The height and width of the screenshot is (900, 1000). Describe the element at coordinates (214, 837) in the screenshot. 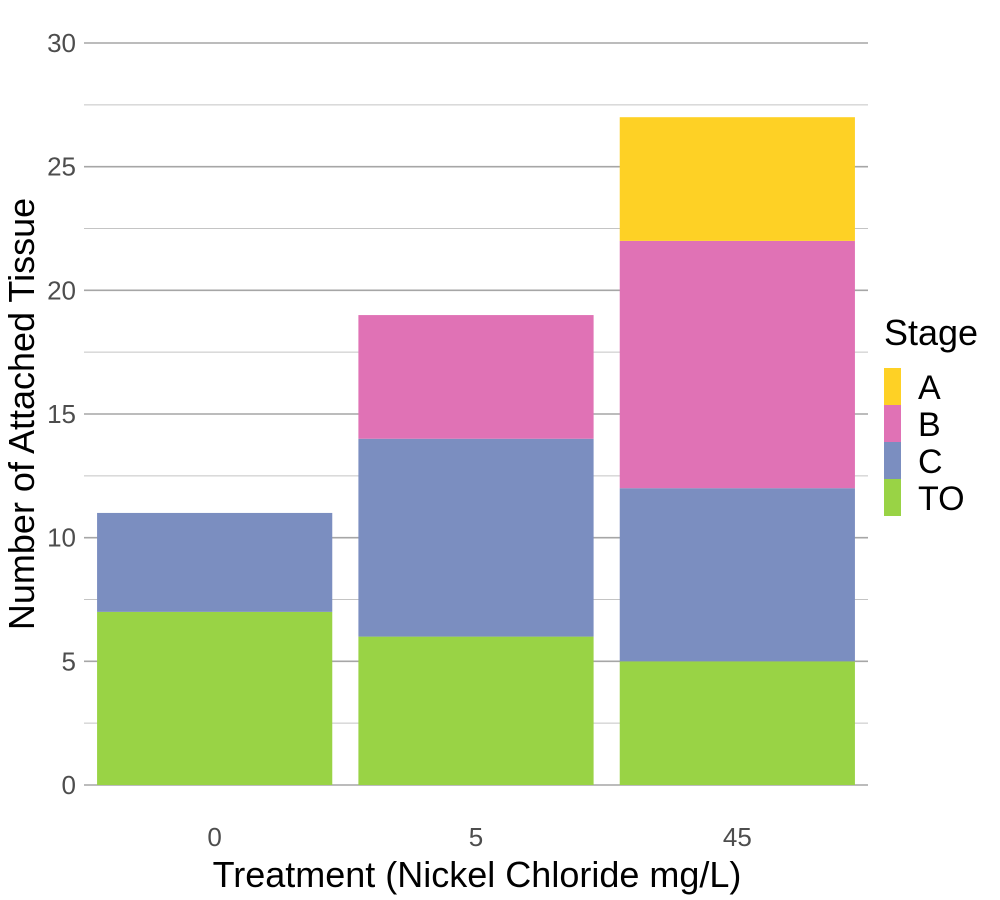

I see `x-tick-label: 0` at that location.